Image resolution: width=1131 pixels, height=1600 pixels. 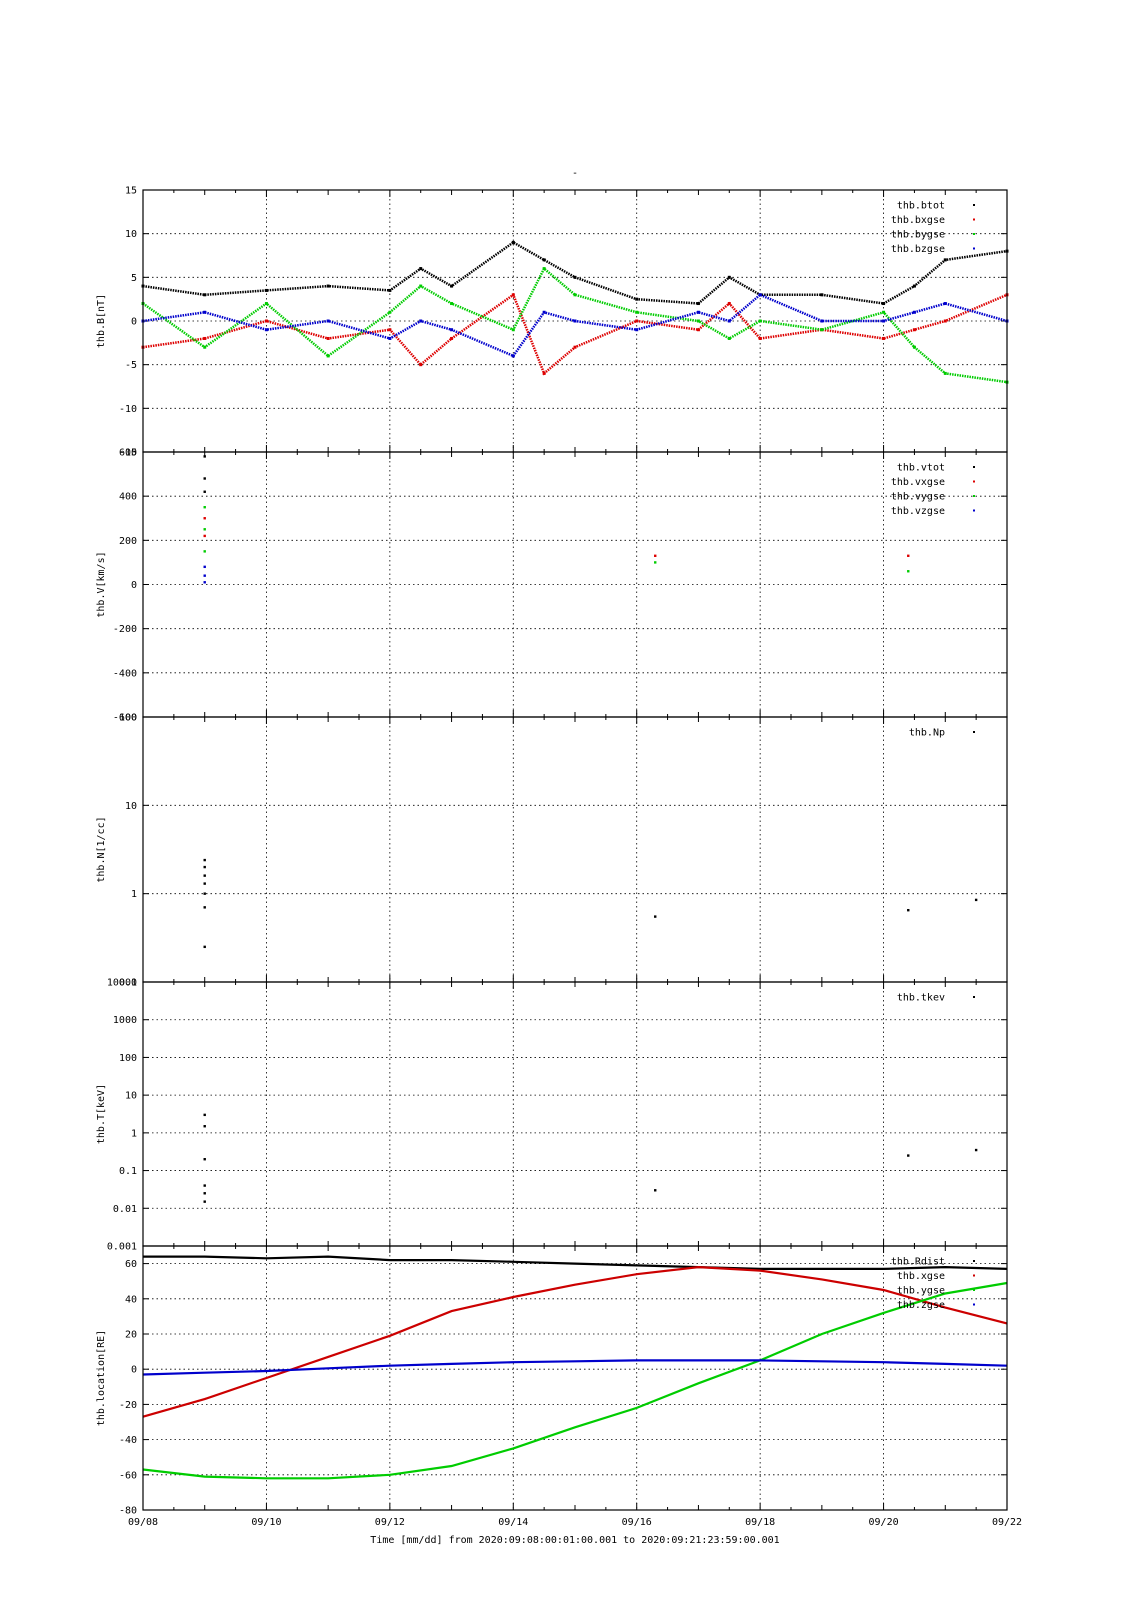 What do you see at coordinates (204, 474) in the screenshot?
I see `series-thb-vtot` at bounding box center [204, 474].